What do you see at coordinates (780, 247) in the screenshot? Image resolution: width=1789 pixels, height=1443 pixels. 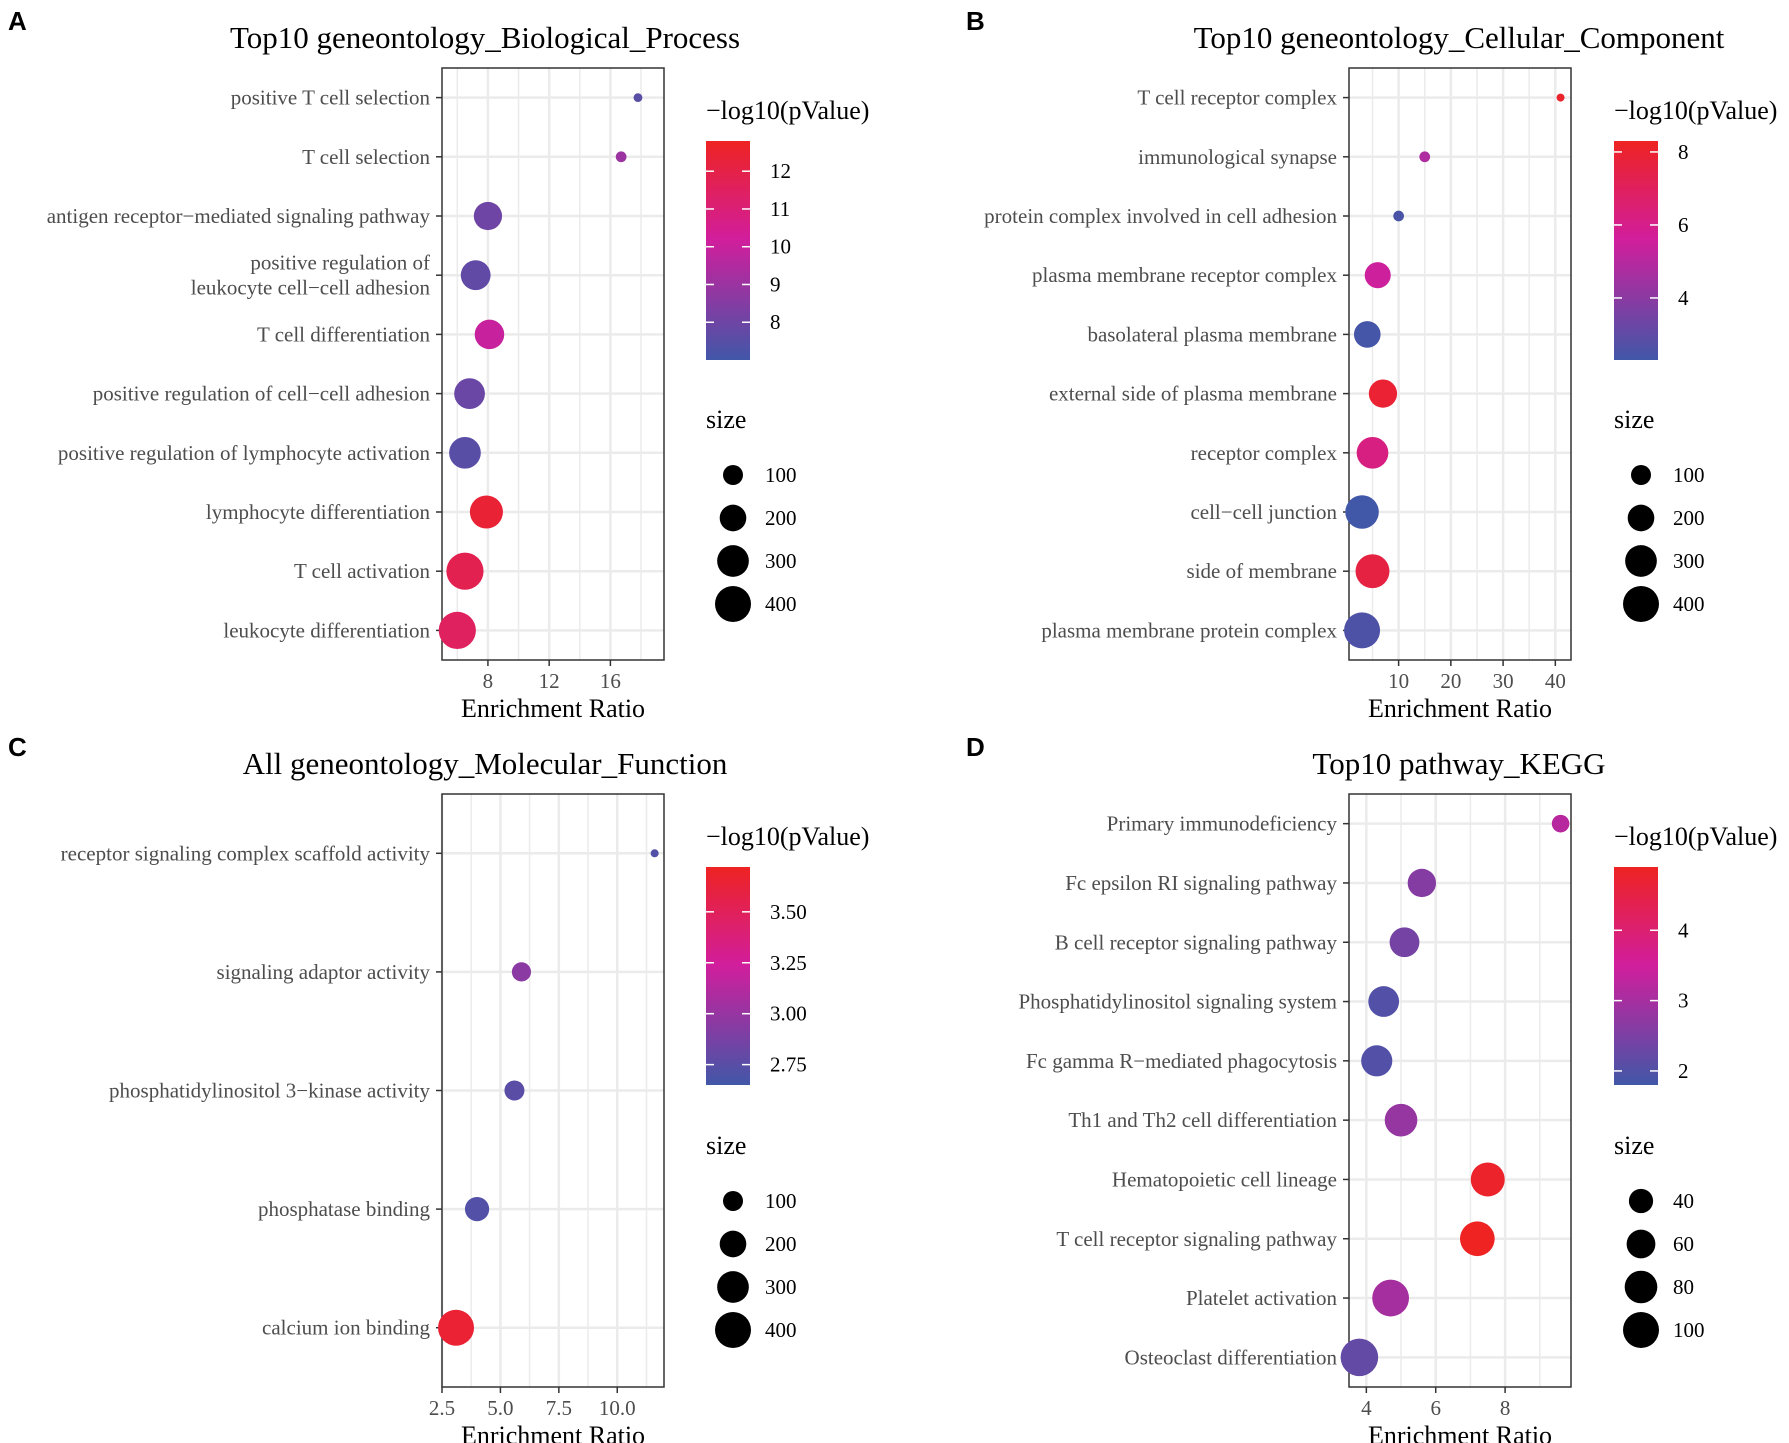 I see `colorbar-tick-label: 10` at bounding box center [780, 247].